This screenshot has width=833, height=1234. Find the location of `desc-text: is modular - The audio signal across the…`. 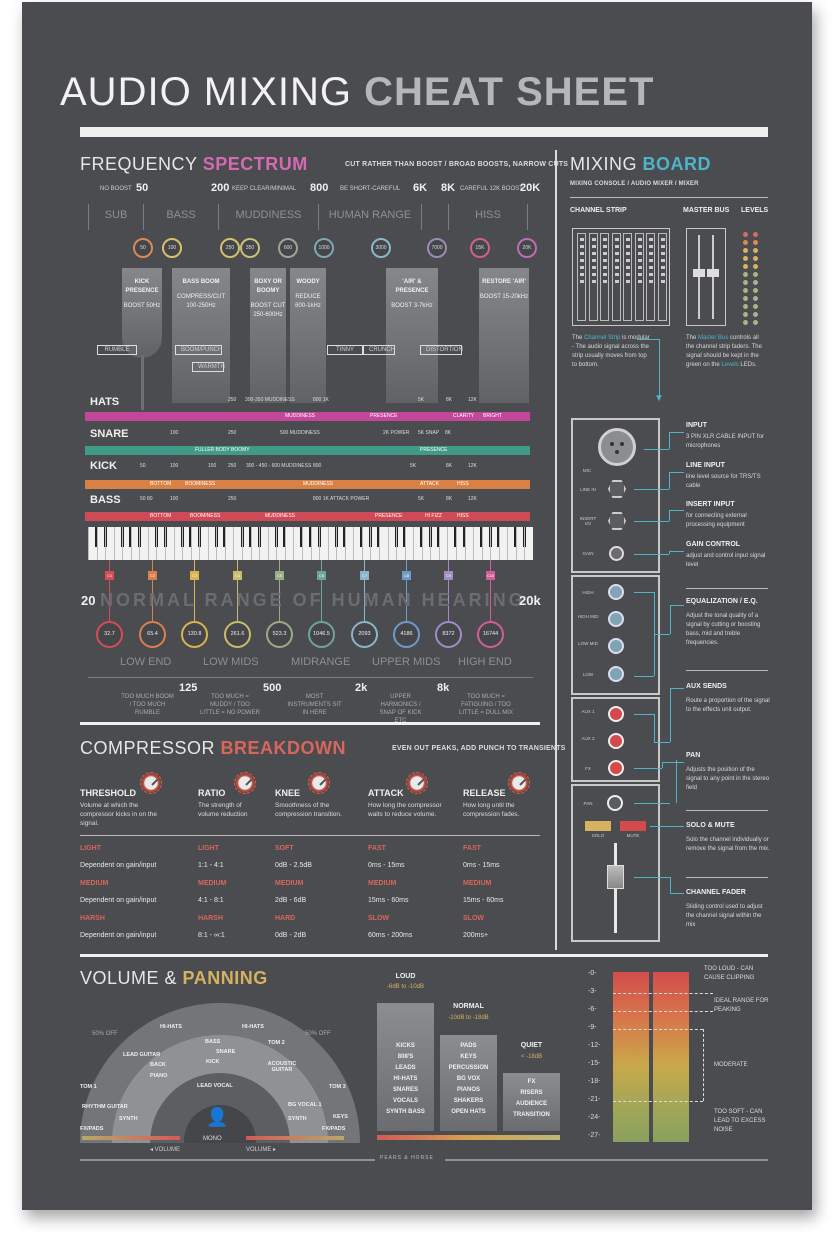

desc-text: is modular - The audio signal across the… is located at coordinates (611, 351).